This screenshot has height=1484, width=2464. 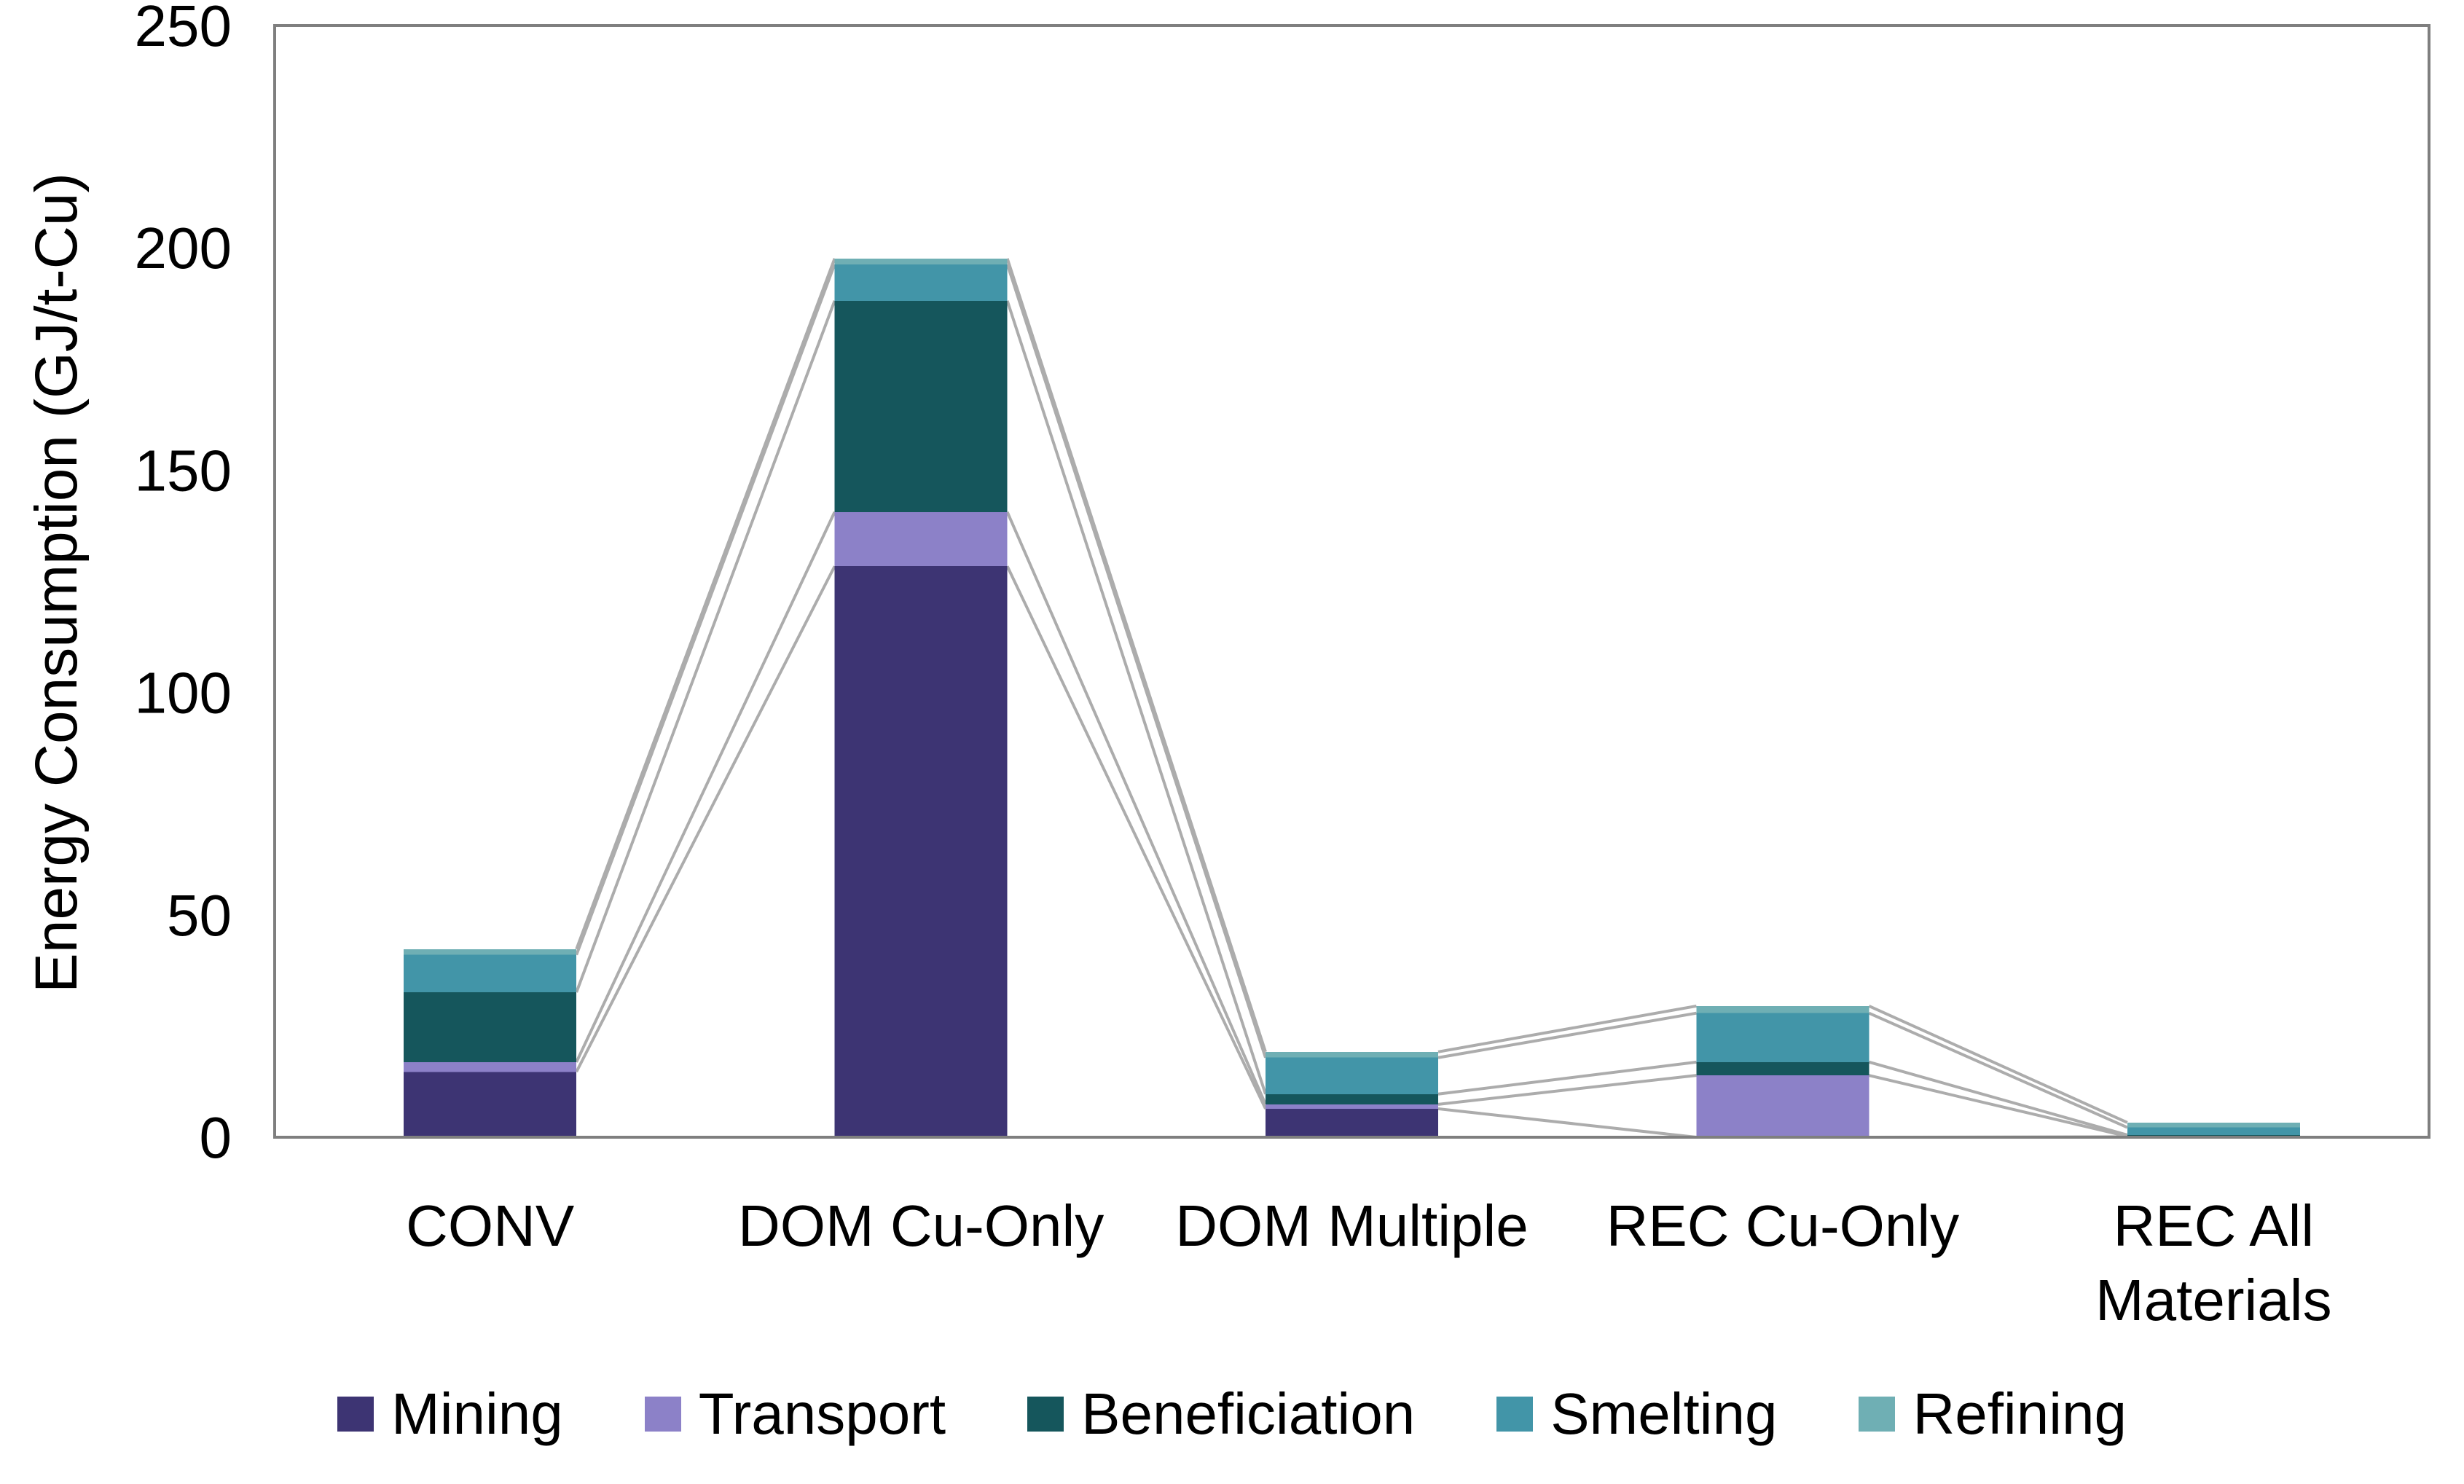 What do you see at coordinates (921, 1225) in the screenshot?
I see `x-category-label: DOM Cu-Only` at bounding box center [921, 1225].